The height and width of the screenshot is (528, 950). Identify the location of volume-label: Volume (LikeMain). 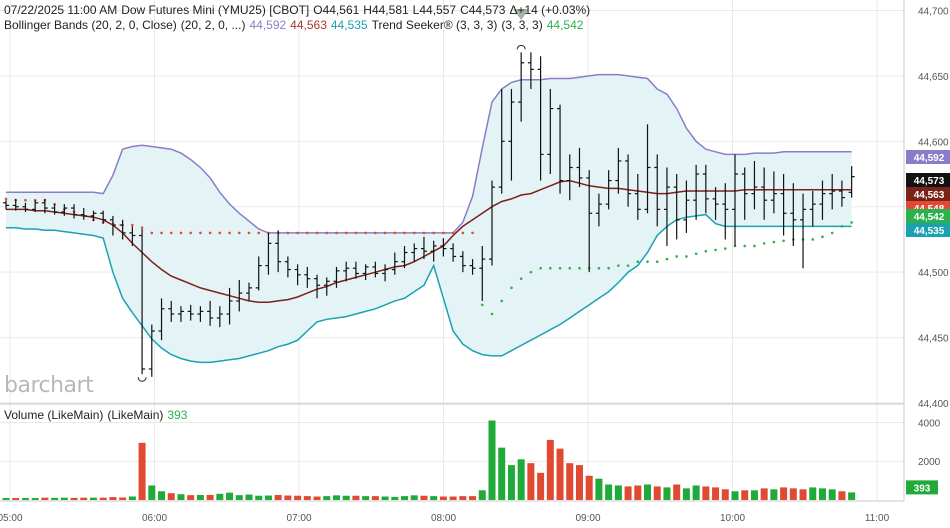
(54, 415).